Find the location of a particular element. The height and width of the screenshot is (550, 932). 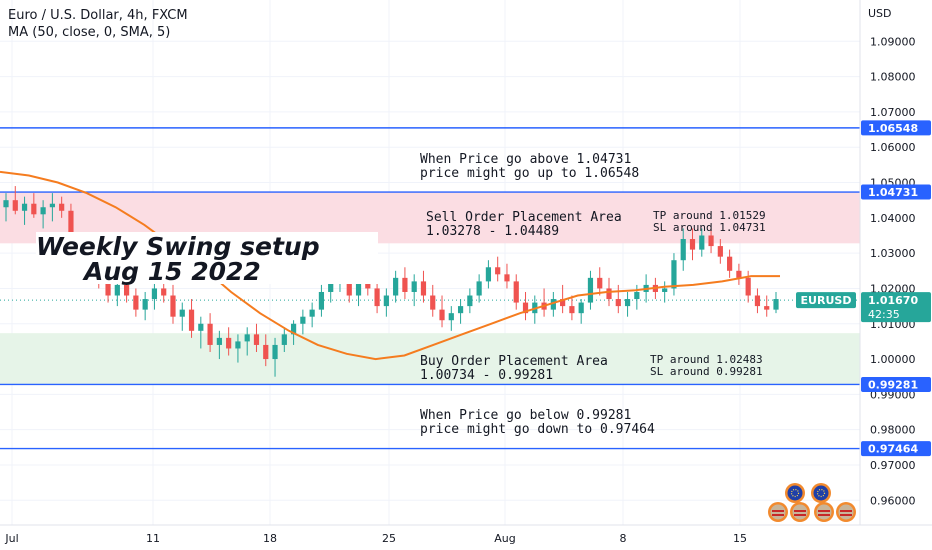

badge-level-1-bg is located at coordinates (896, 128).